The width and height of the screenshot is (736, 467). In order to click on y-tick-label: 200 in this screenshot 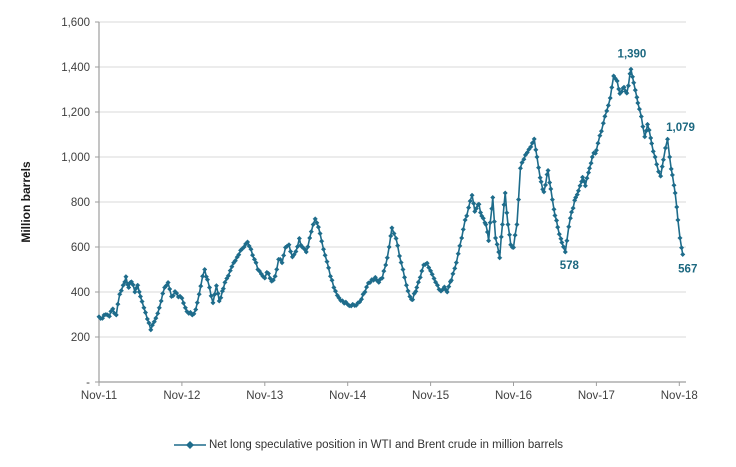, I will do `click(80, 338)`.